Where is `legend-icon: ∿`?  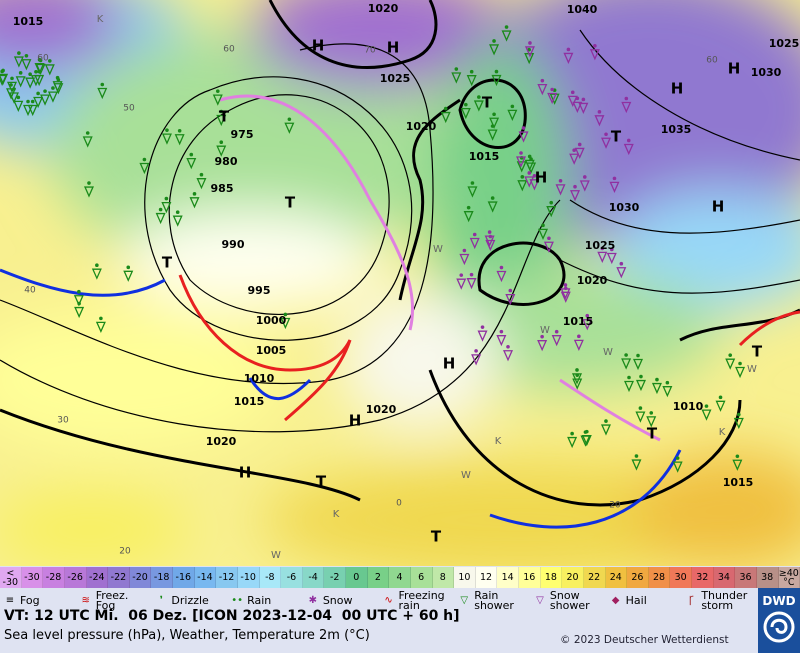 legend-icon: ∿ is located at coordinates (388, 600).